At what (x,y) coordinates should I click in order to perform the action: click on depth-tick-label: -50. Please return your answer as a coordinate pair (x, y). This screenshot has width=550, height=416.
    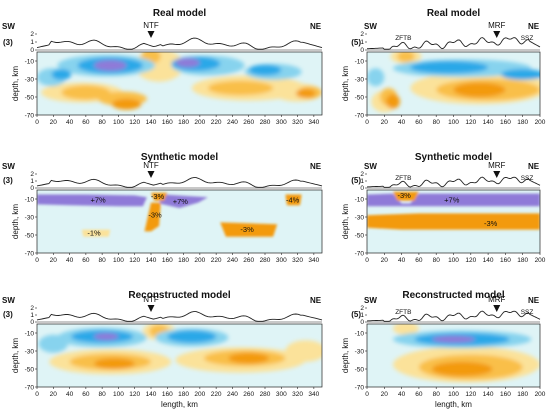
    Looking at the image, I should click on (360, 235).